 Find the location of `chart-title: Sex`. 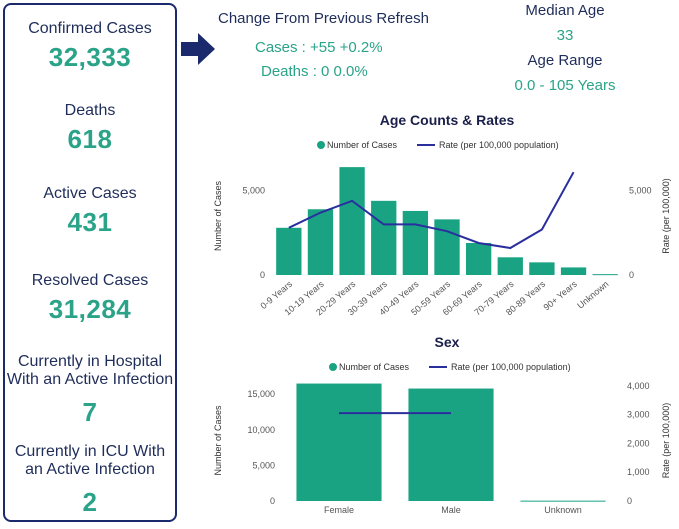

chart-title: Sex is located at coordinates (447, 342).